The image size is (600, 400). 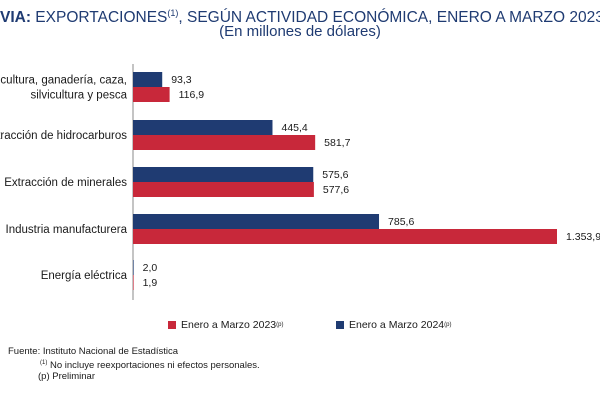 I want to click on data-label: 93,3, so click(x=181, y=80).